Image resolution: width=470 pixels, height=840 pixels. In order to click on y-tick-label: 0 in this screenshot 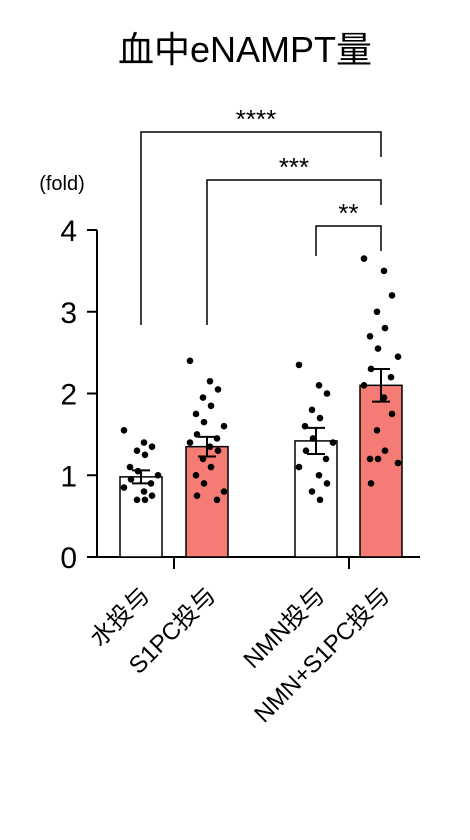, I will do `click(68, 558)`.